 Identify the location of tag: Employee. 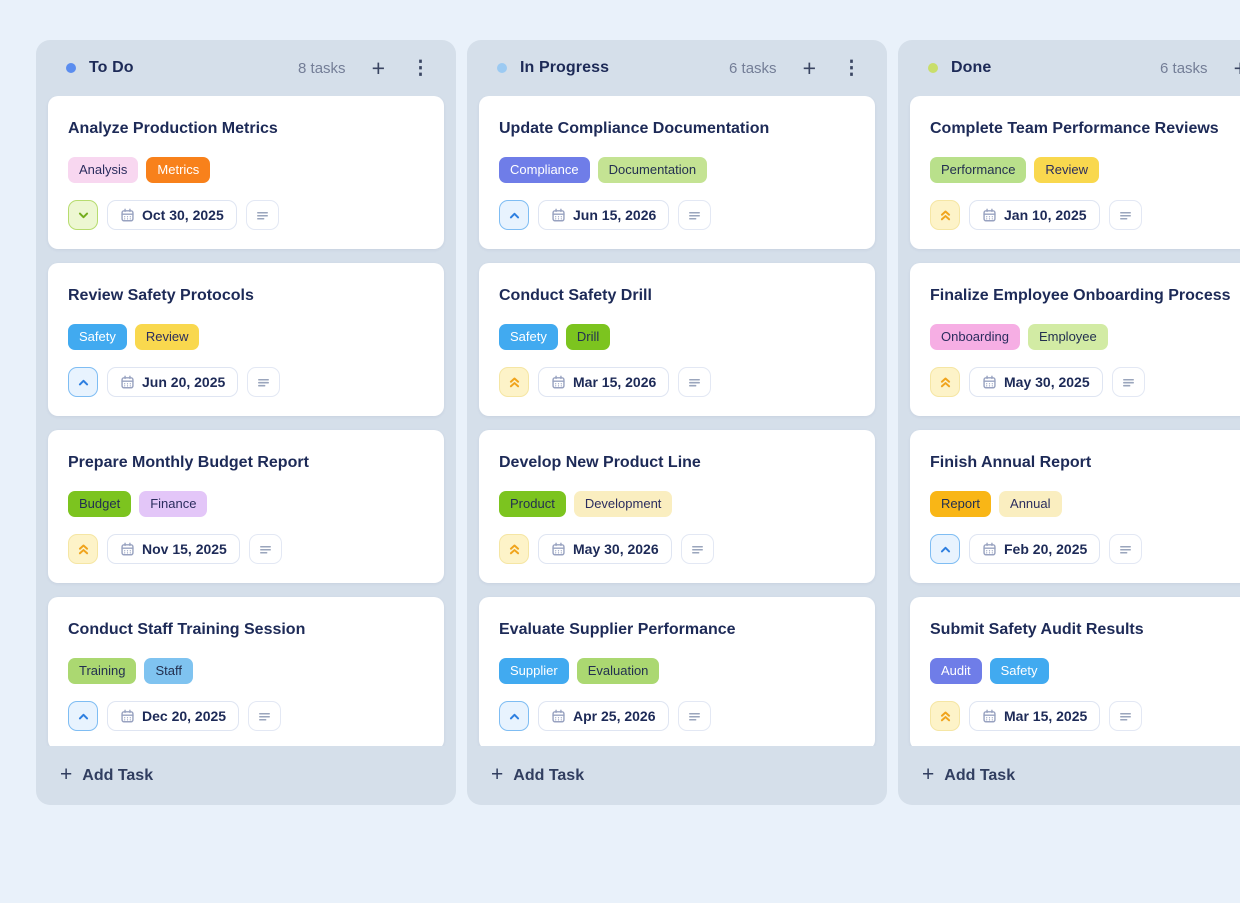
(1067, 337).